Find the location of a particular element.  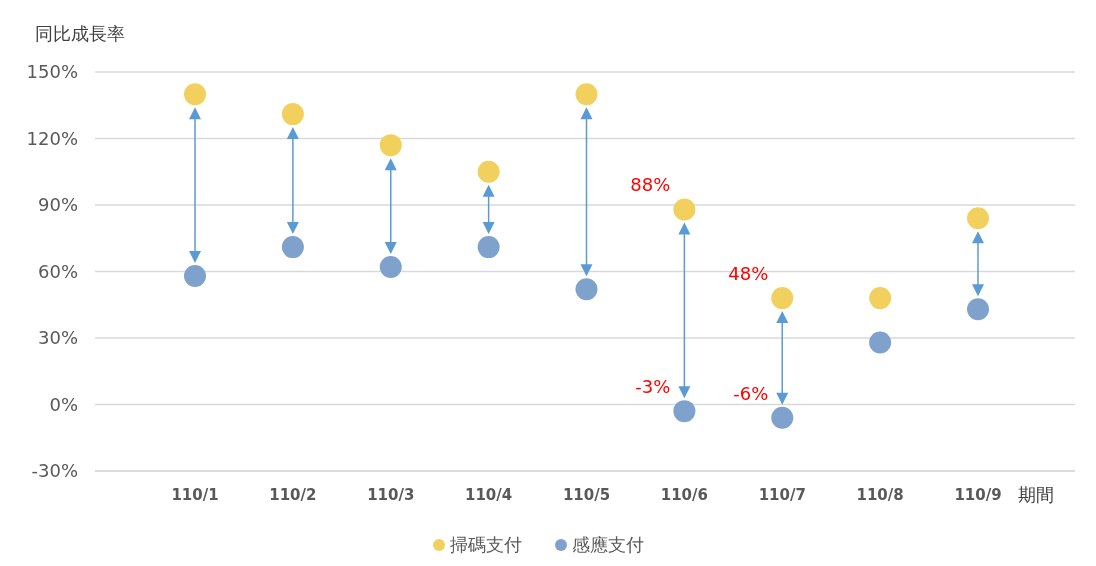

y-tick-label: 90% is located at coordinates (57, 205).